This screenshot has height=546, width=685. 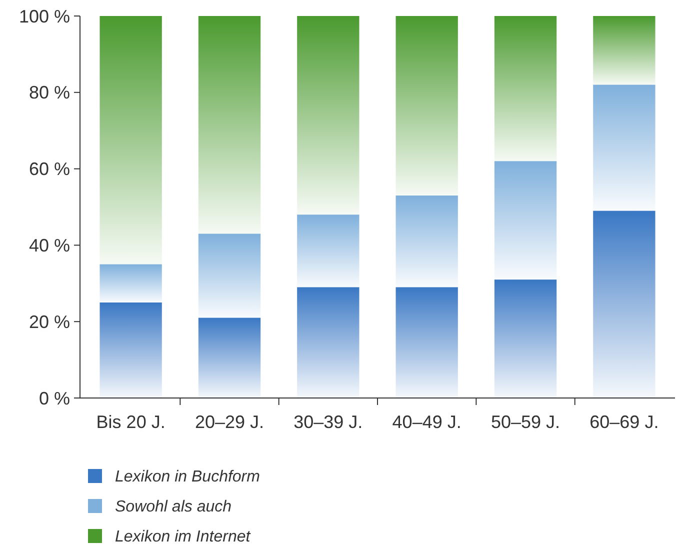 What do you see at coordinates (44, 16) in the screenshot?
I see `y-tick-label: 100 %` at bounding box center [44, 16].